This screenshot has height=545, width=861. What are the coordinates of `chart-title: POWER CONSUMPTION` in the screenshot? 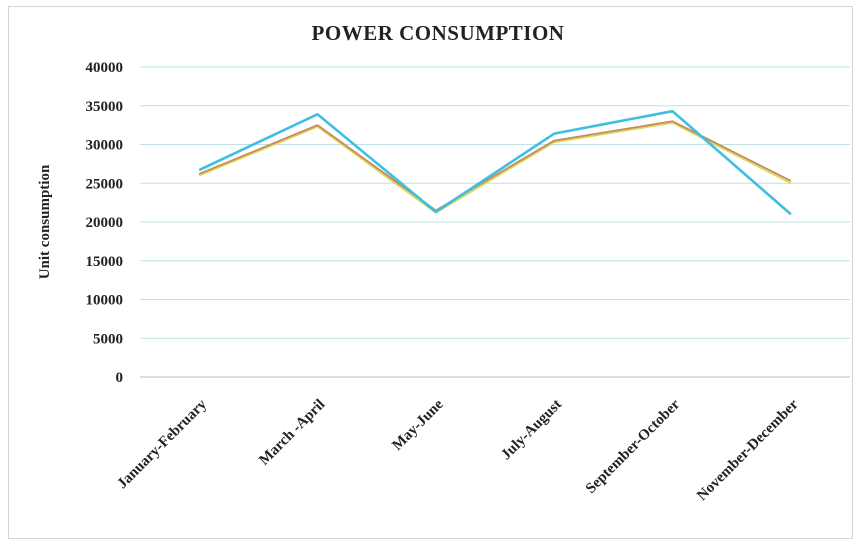 It's located at (438, 33).